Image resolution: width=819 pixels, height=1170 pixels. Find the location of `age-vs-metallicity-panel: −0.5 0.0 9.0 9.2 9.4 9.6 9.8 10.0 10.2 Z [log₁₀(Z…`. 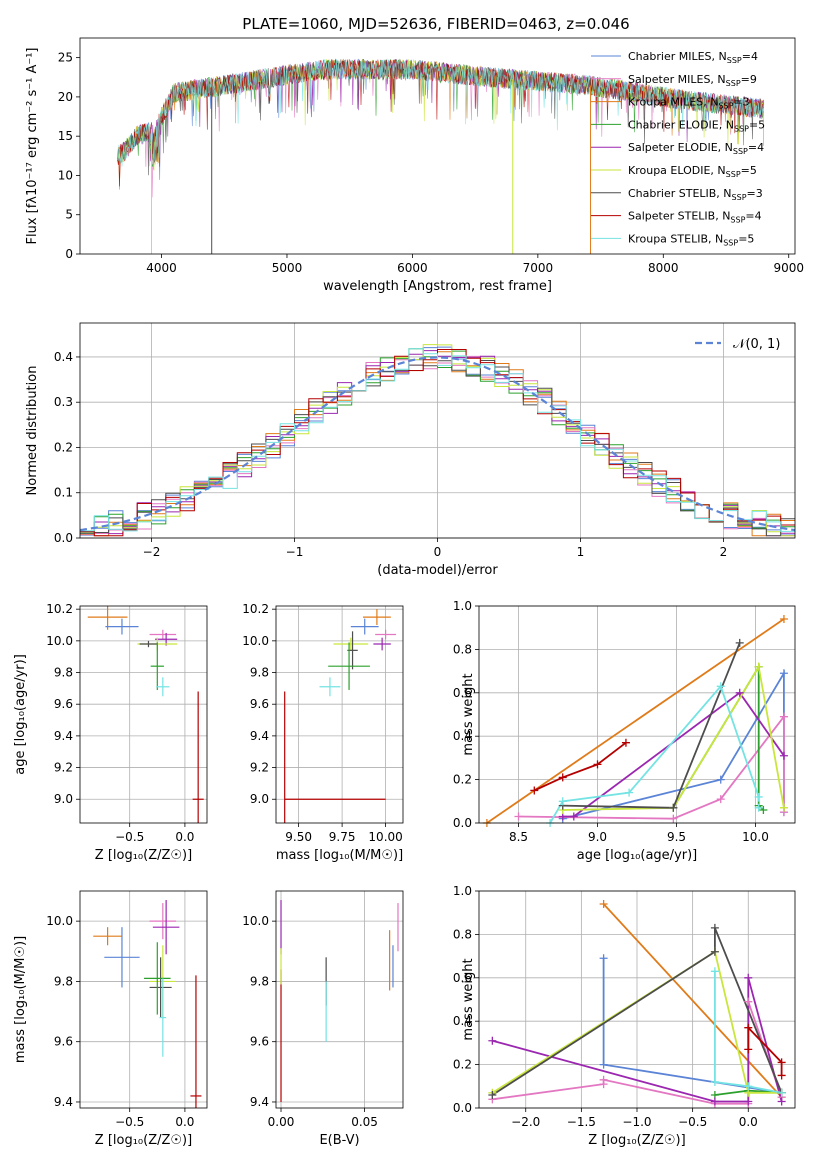

age-vs-metallicity-panel: −0.5 0.0 9.0 9.2 9.4 9.6 9.8 10.0 10.2 Z [log₁₀(Z… is located at coordinates (110, 732).